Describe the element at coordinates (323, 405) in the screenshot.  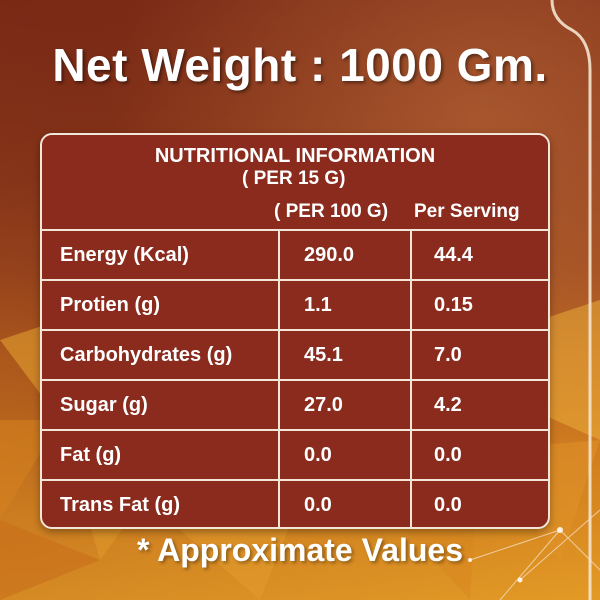
I see `value-per-100g: 27.0` at that location.